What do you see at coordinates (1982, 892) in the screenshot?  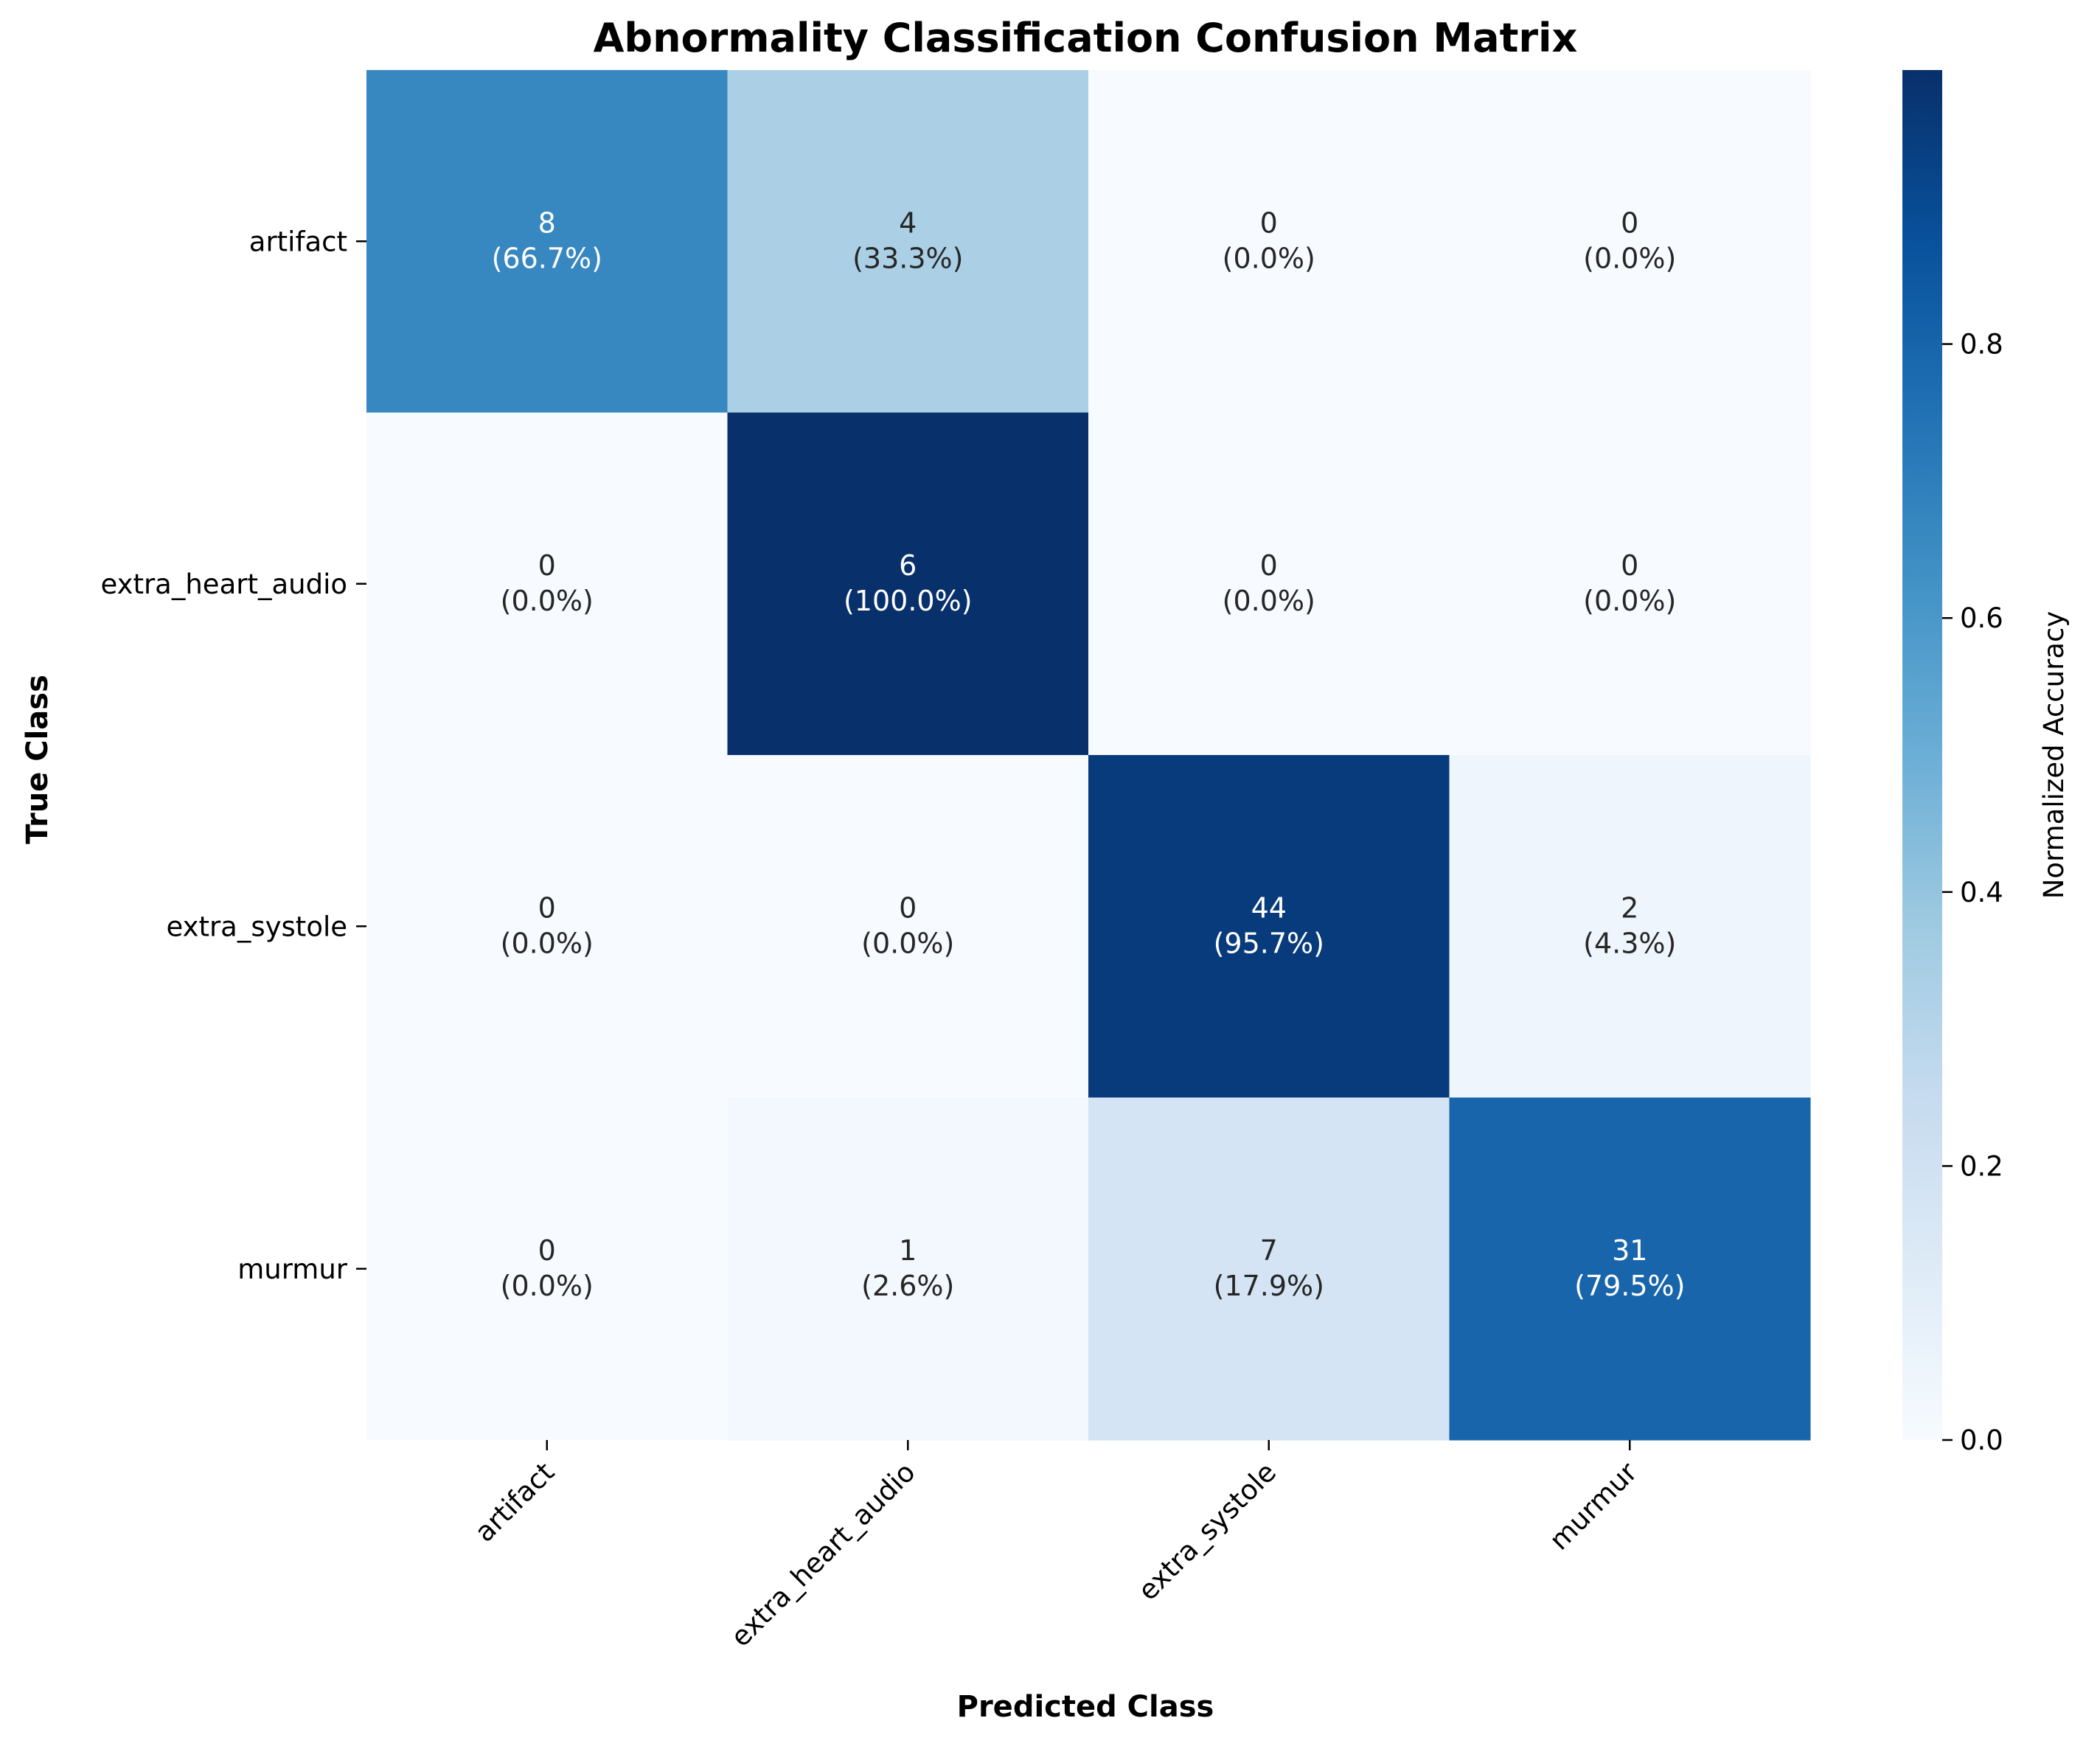 I see `colorbar-tick-label: 0.4` at bounding box center [1982, 892].